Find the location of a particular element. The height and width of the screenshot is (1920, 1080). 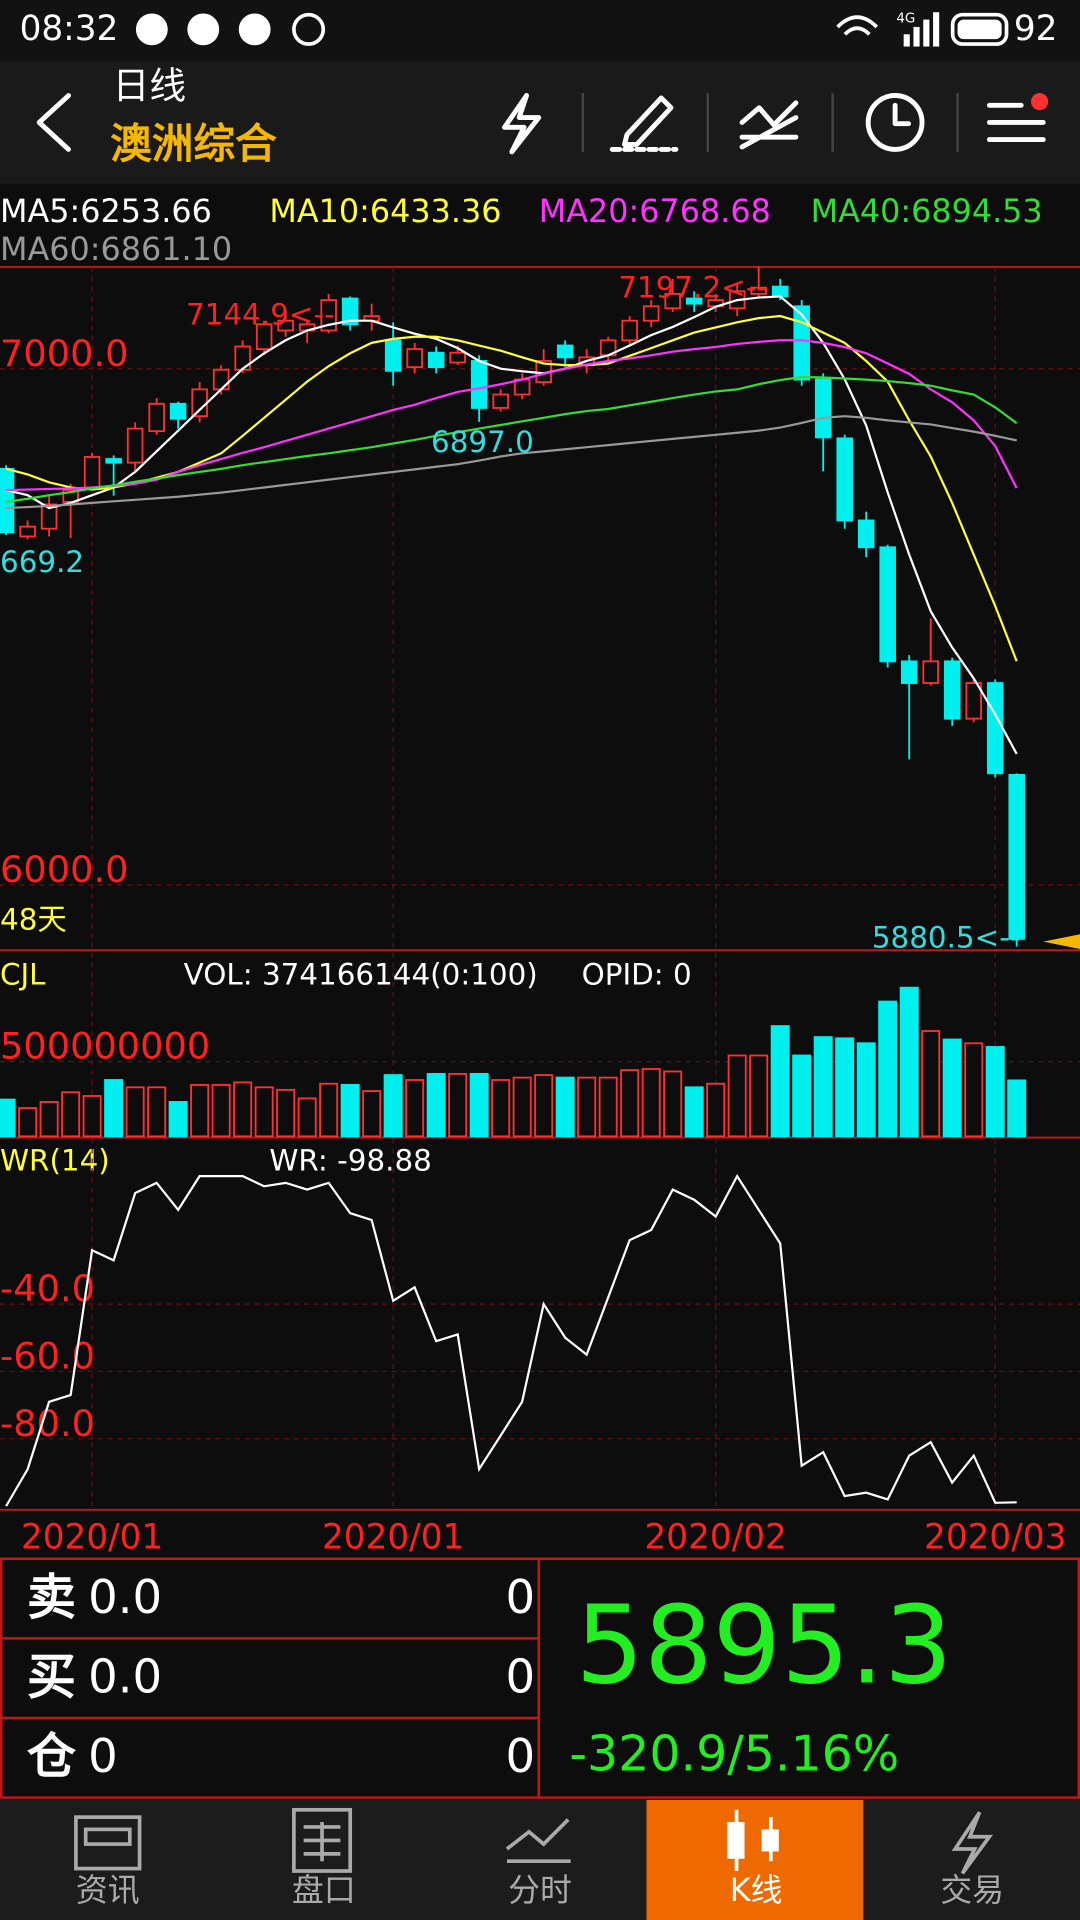

quote-label: 仓 is located at coordinates (51, 1756).